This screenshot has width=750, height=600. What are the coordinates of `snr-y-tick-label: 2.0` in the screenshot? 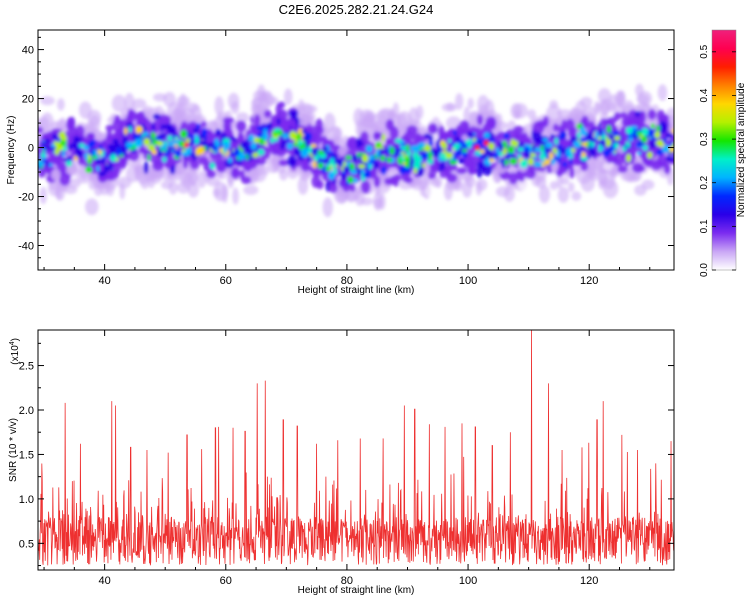 It's located at (26, 411).